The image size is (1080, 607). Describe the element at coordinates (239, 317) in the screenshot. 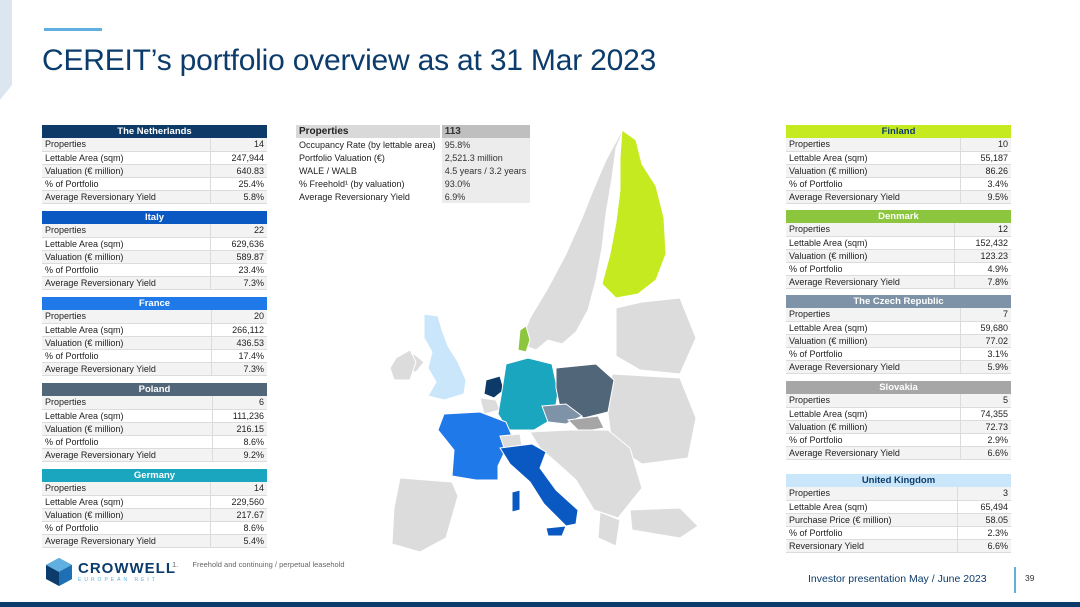

I see `row-value: 20` at that location.